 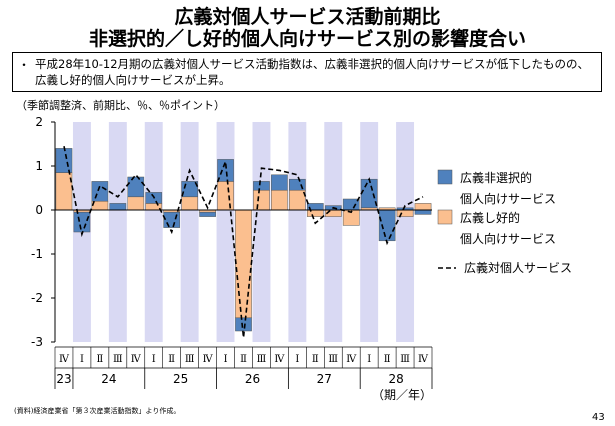 I want to click on legend-discretionary-label: 広義し好的, so click(x=490, y=217).